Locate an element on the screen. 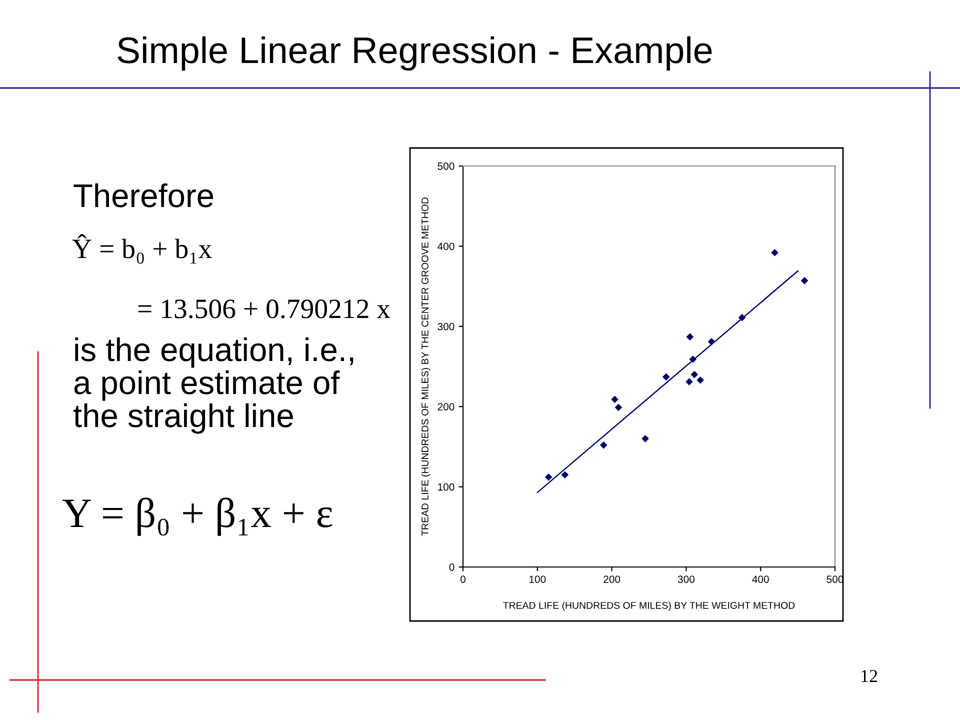  y-tick-label: 300 is located at coordinates (446, 326).